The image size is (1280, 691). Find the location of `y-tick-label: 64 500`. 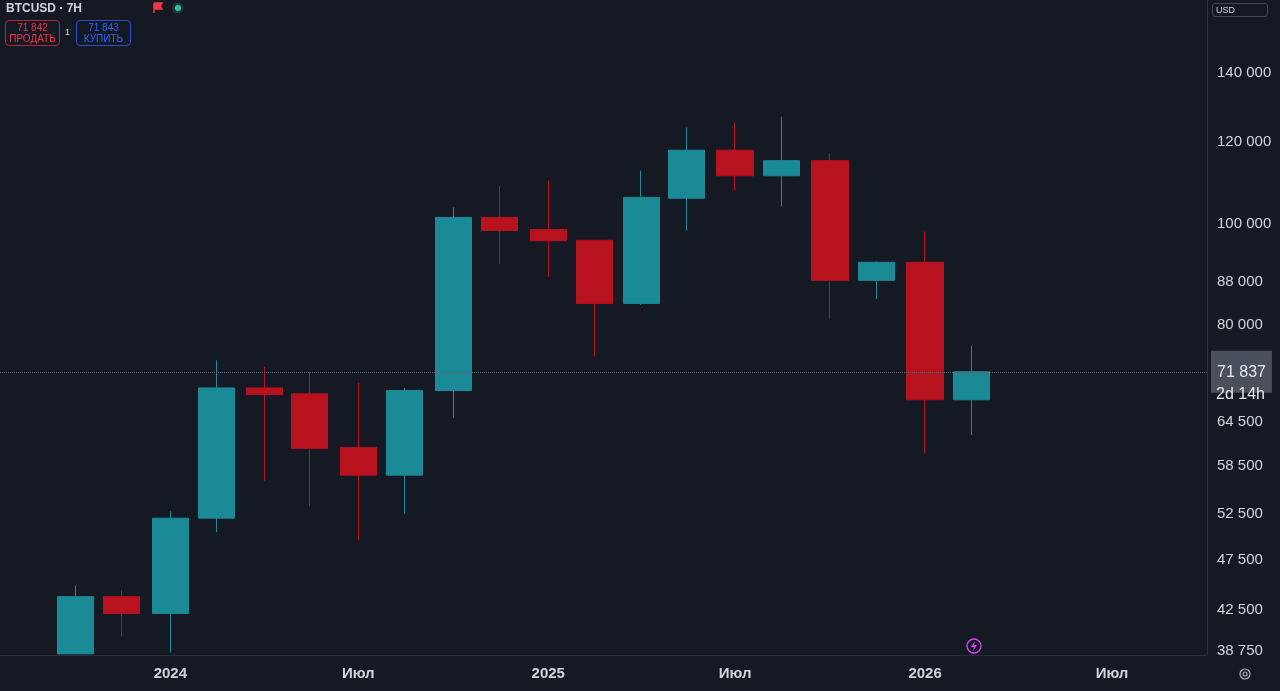

y-tick-label: 64 500 is located at coordinates (1240, 420).